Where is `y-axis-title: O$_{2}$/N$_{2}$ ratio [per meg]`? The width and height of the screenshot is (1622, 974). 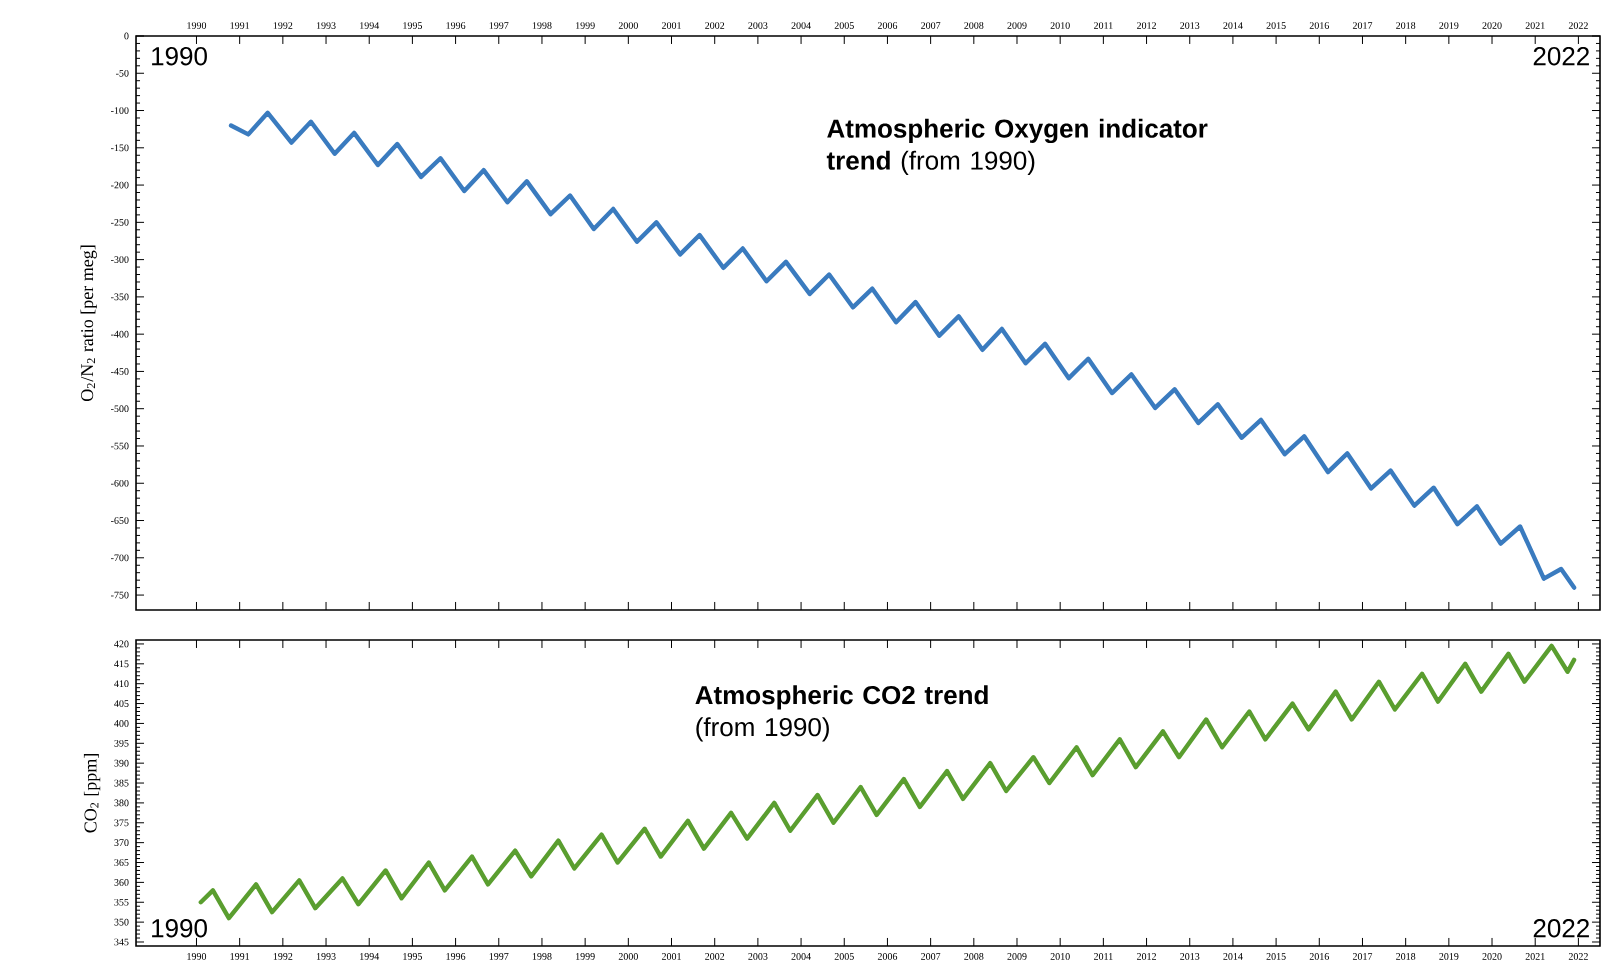 y-axis-title: O$_{2}$/N$_{2}$ ratio [per meg] is located at coordinates (88, 323).